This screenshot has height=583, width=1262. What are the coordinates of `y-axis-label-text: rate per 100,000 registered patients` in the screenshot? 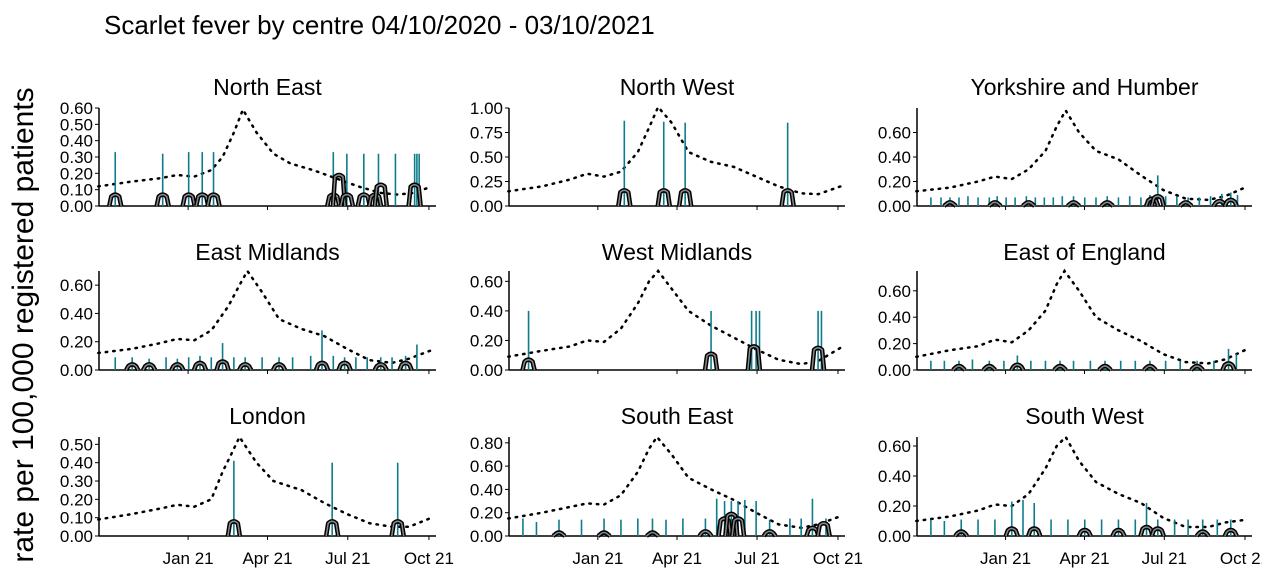 It's located at (23, 324).